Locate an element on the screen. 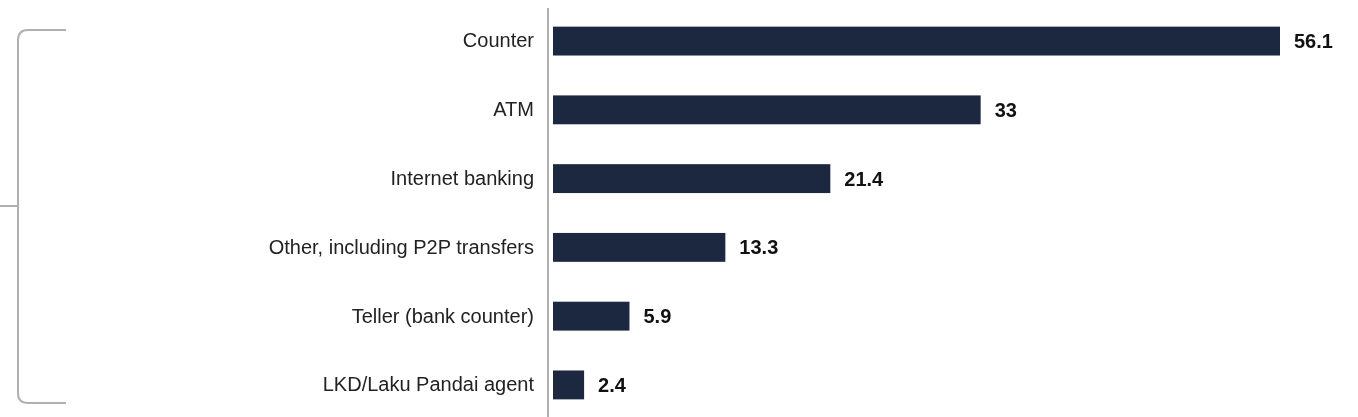 The width and height of the screenshot is (1358, 417). data-label: 5.9 is located at coordinates (657, 316).